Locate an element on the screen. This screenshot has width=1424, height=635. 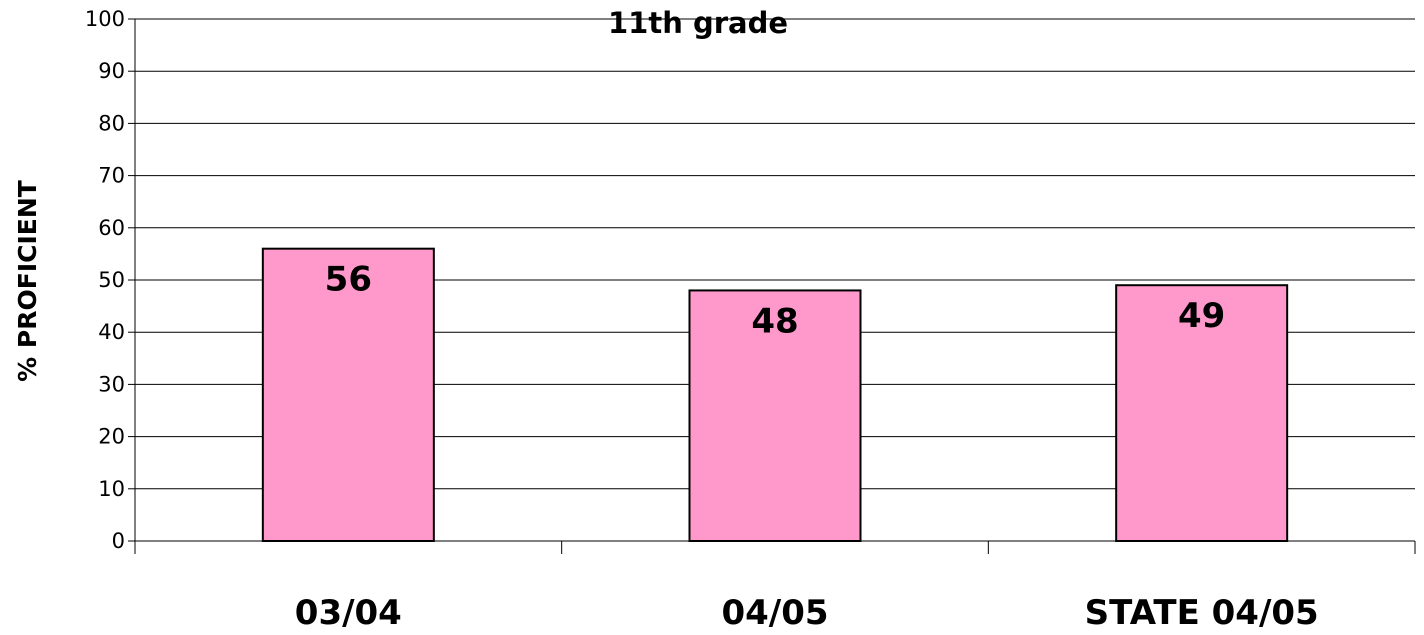
x-category-label: 03/04 is located at coordinates (348, 613).